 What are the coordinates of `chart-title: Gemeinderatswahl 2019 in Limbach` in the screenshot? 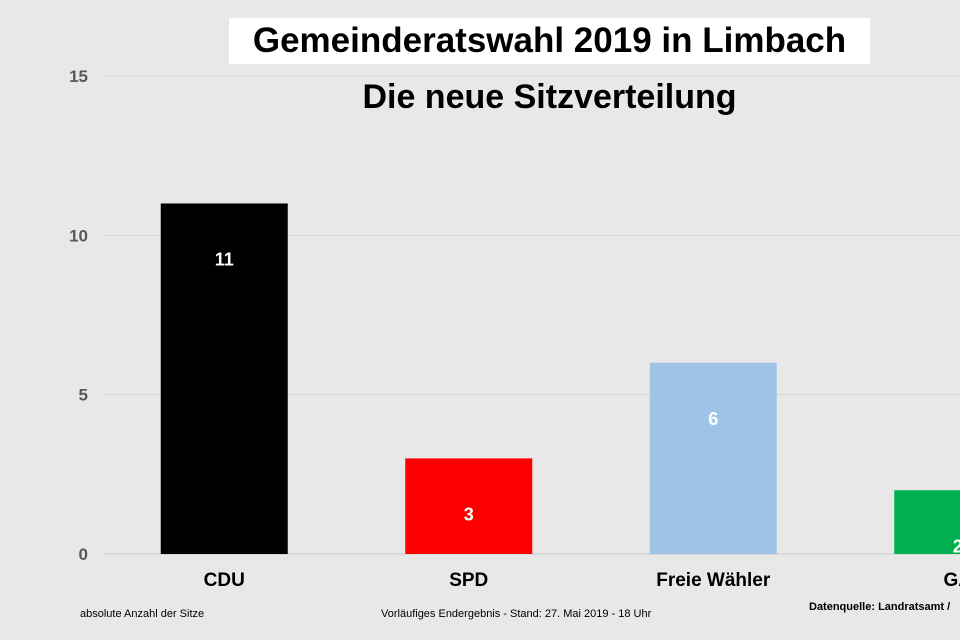 It's located at (549, 40).